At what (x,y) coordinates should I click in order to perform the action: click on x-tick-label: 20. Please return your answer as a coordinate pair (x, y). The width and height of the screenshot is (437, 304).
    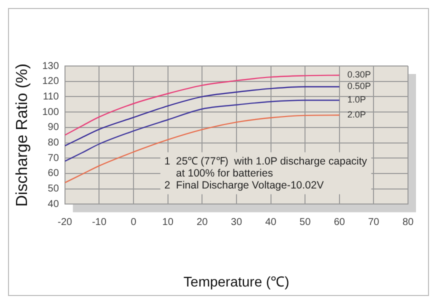
    Looking at the image, I should click on (202, 222).